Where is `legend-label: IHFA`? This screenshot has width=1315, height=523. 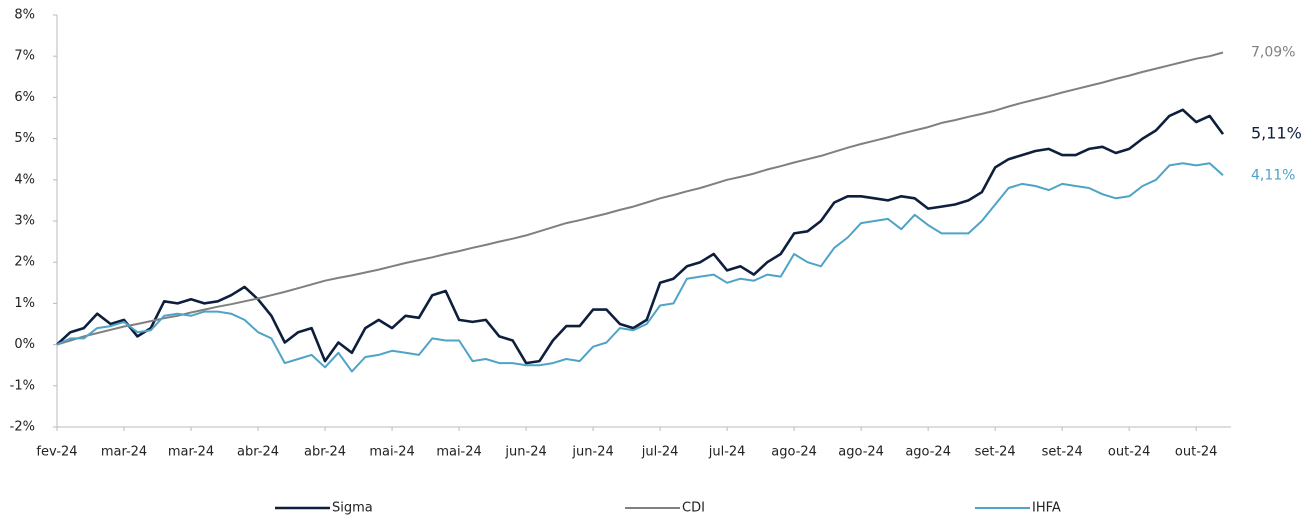 legend-label: IHFA is located at coordinates (1046, 508).